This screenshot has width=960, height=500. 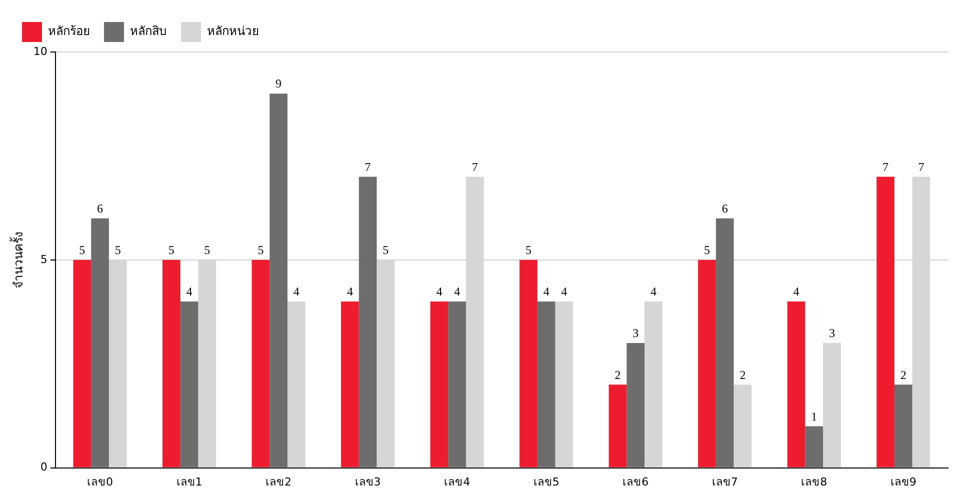 I want to click on x-tick-label: เลข4, so click(x=457, y=481).